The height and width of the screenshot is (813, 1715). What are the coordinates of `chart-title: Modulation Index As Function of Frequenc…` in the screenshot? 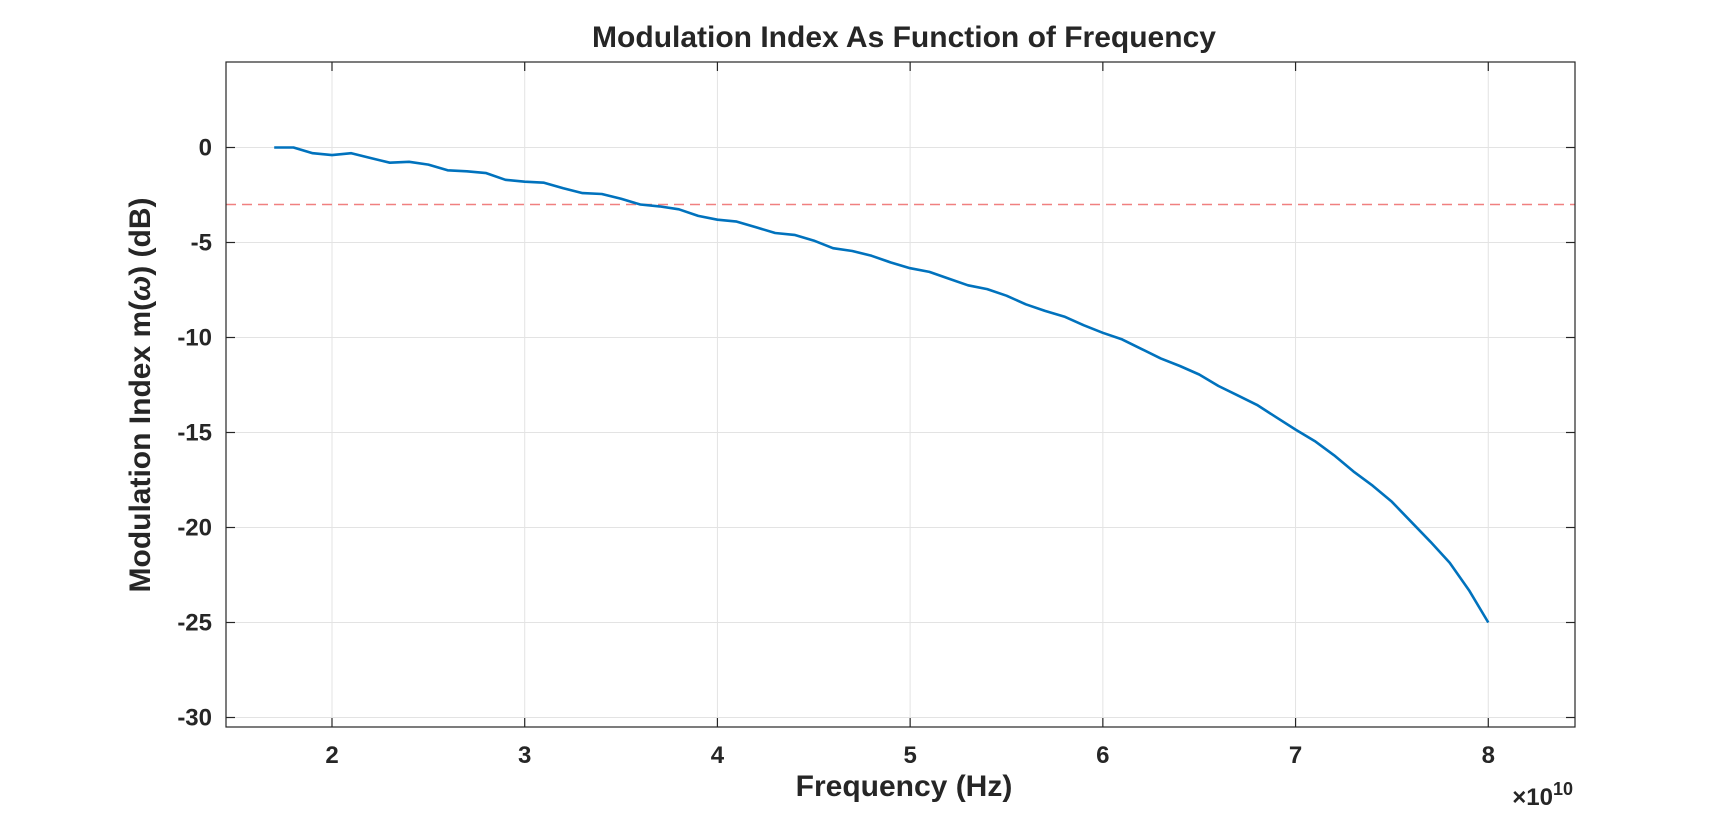 It's located at (904, 37).